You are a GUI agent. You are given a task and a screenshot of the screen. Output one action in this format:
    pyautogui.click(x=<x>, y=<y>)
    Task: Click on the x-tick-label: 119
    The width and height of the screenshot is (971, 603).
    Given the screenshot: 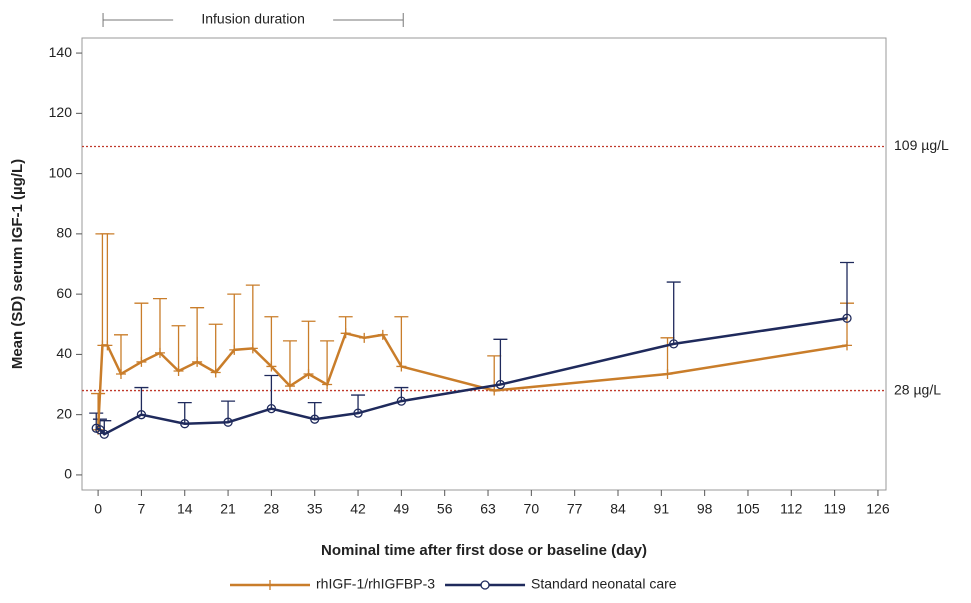 What is the action you would take?
    pyautogui.click(x=834, y=509)
    